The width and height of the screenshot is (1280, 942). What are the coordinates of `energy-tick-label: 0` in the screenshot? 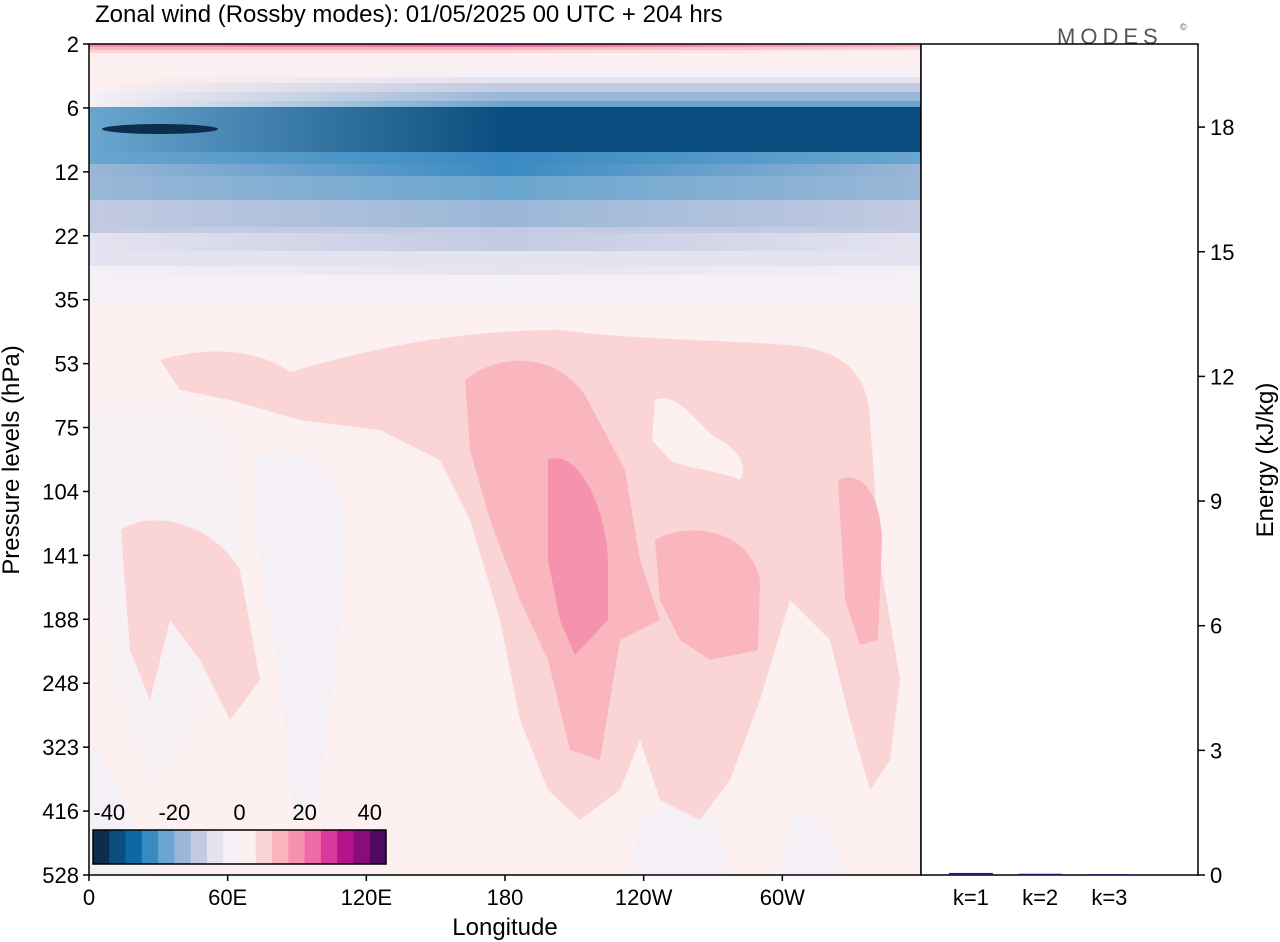 It's located at (1216, 875).